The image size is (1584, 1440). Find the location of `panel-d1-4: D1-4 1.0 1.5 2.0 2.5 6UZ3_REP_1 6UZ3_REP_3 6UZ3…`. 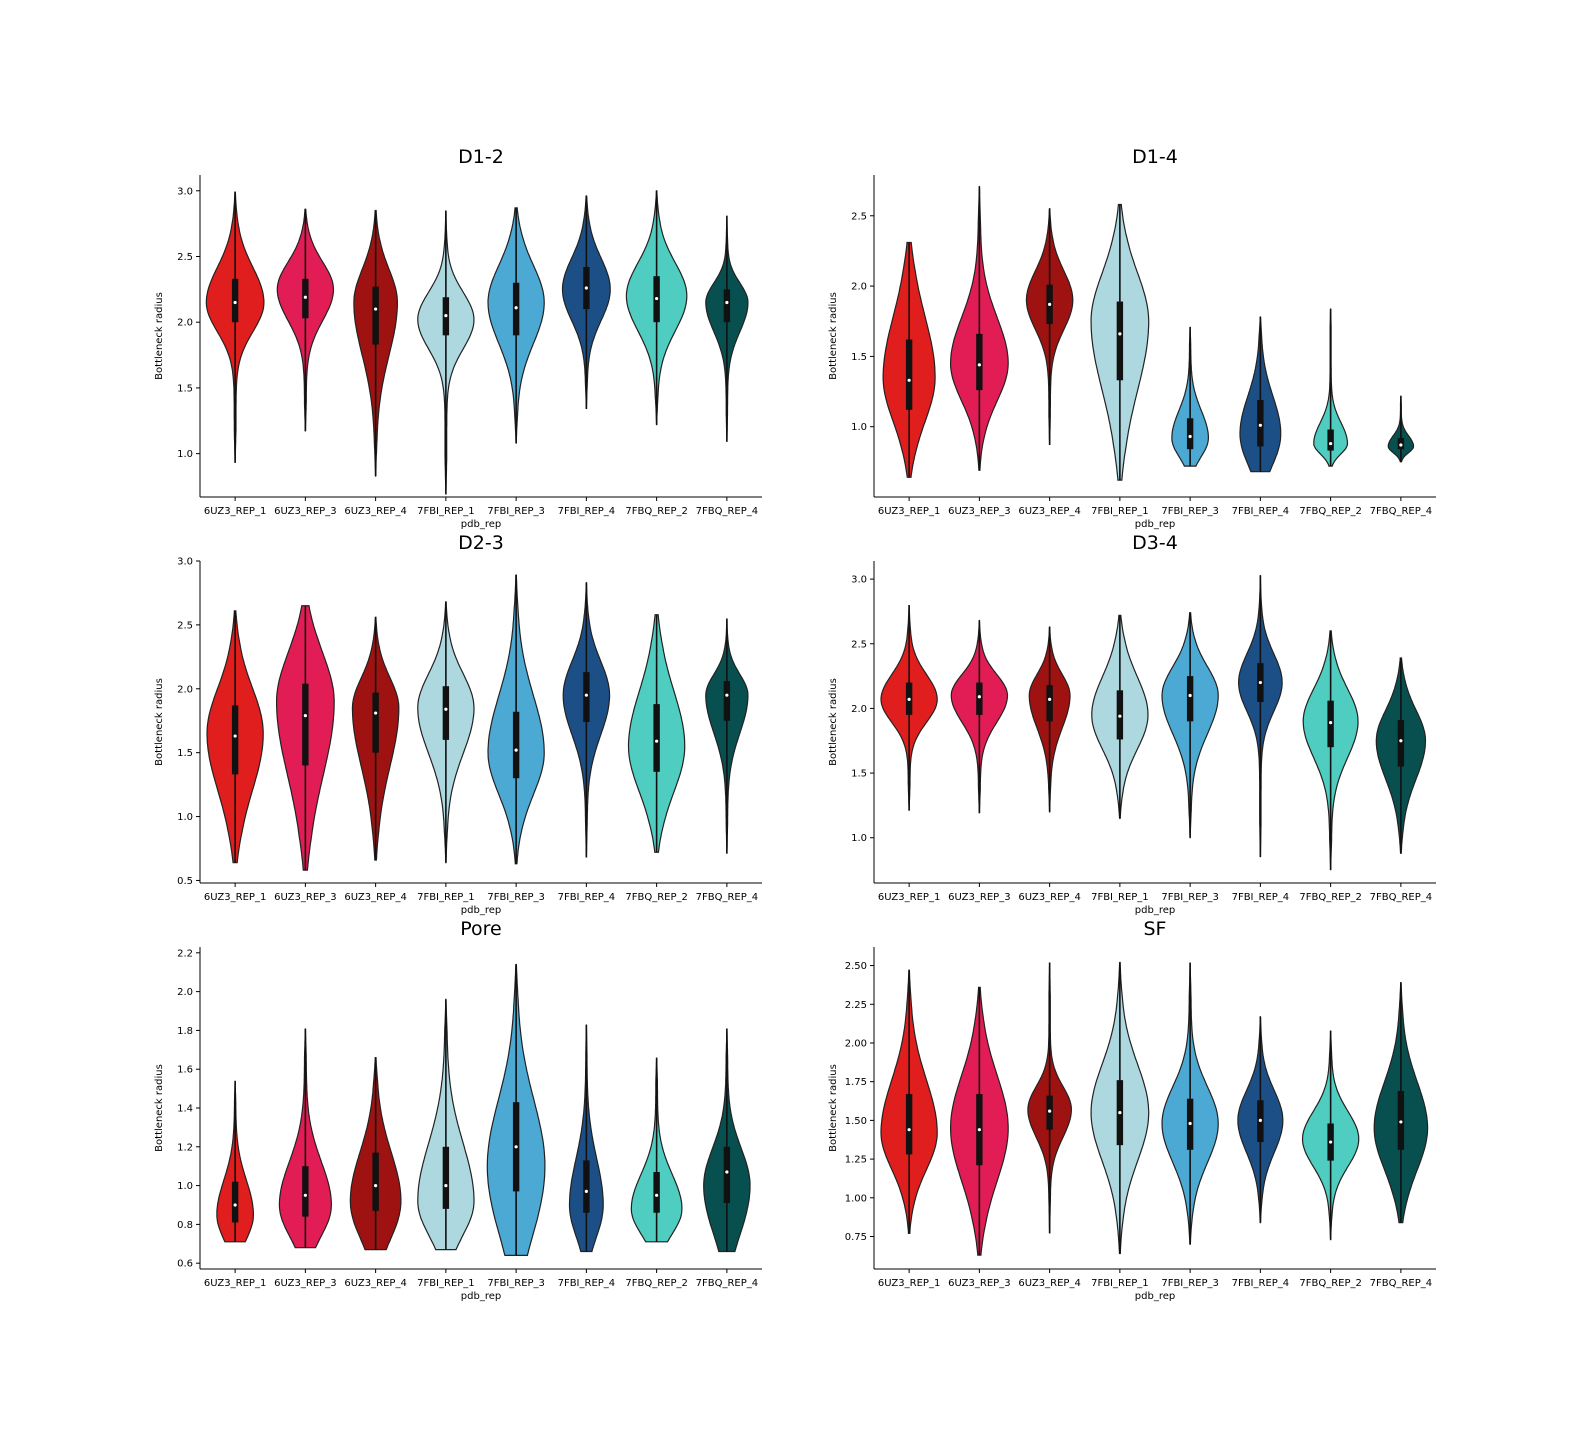

panel-d1-4: D1-4 1.0 1.5 2.0 2.5 6UZ3_REP_1 6UZ3_REP_3 6UZ3… is located at coordinates (1132, 338).